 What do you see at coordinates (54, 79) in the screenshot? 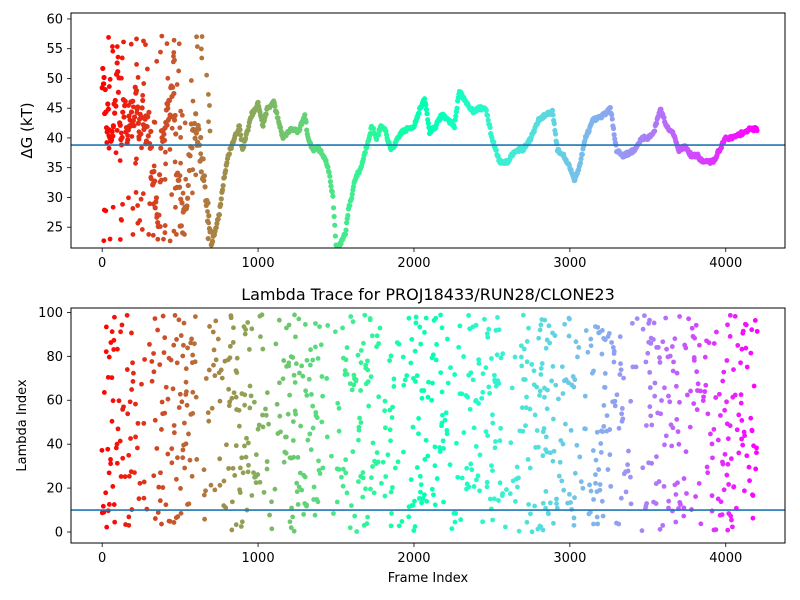
I see `y-tick-label: 50` at bounding box center [54, 79].